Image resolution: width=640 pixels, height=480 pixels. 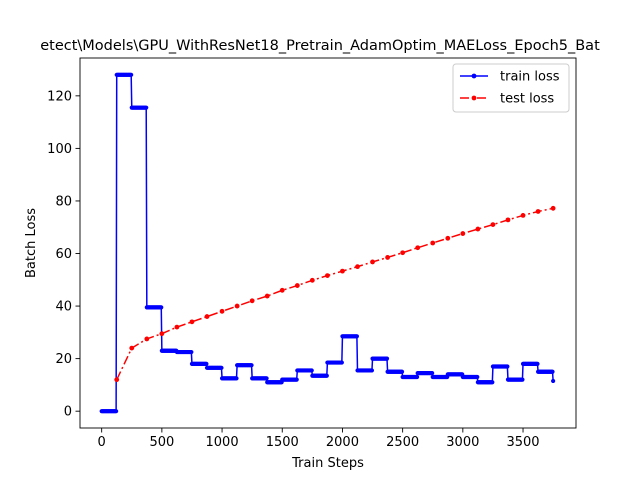 I want to click on y-tick-label: 60, so click(x=63, y=254).